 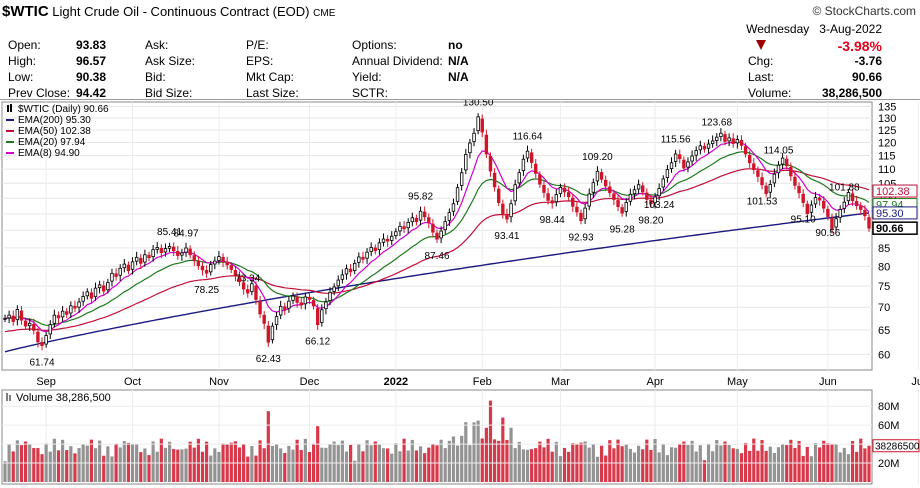 What do you see at coordinates (91, 77) in the screenshot?
I see `quote-value: 90.38` at bounding box center [91, 77].